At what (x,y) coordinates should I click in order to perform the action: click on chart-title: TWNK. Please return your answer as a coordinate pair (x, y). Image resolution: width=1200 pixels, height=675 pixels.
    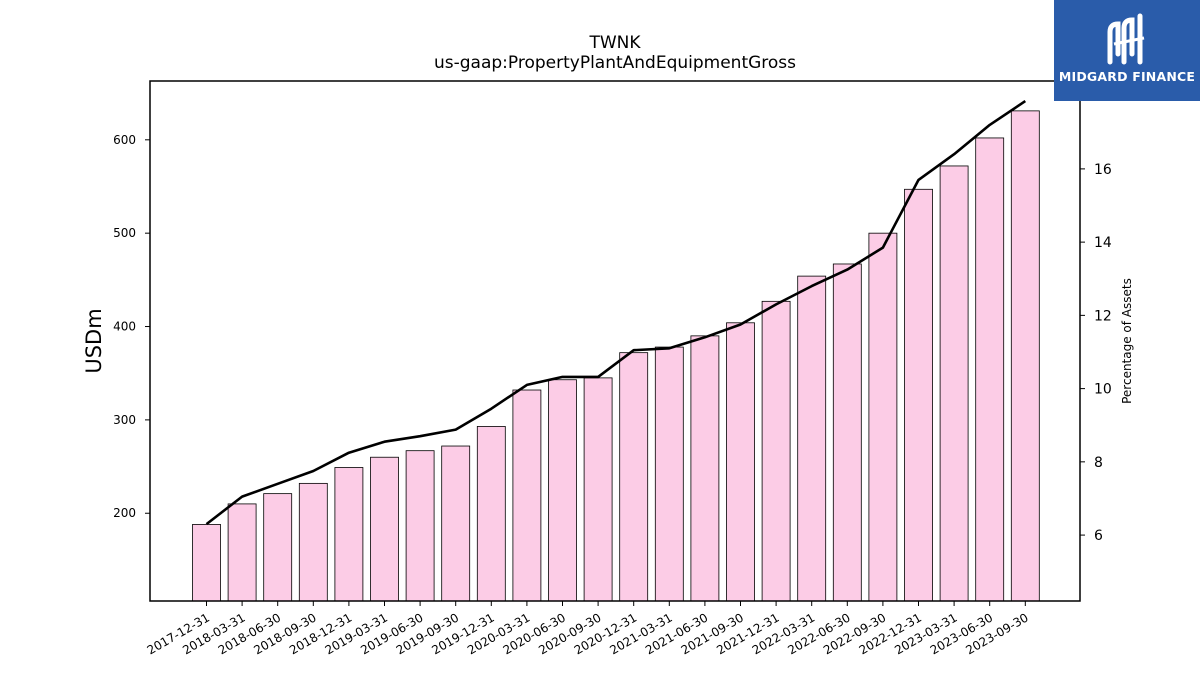
    Looking at the image, I should click on (614, 43).